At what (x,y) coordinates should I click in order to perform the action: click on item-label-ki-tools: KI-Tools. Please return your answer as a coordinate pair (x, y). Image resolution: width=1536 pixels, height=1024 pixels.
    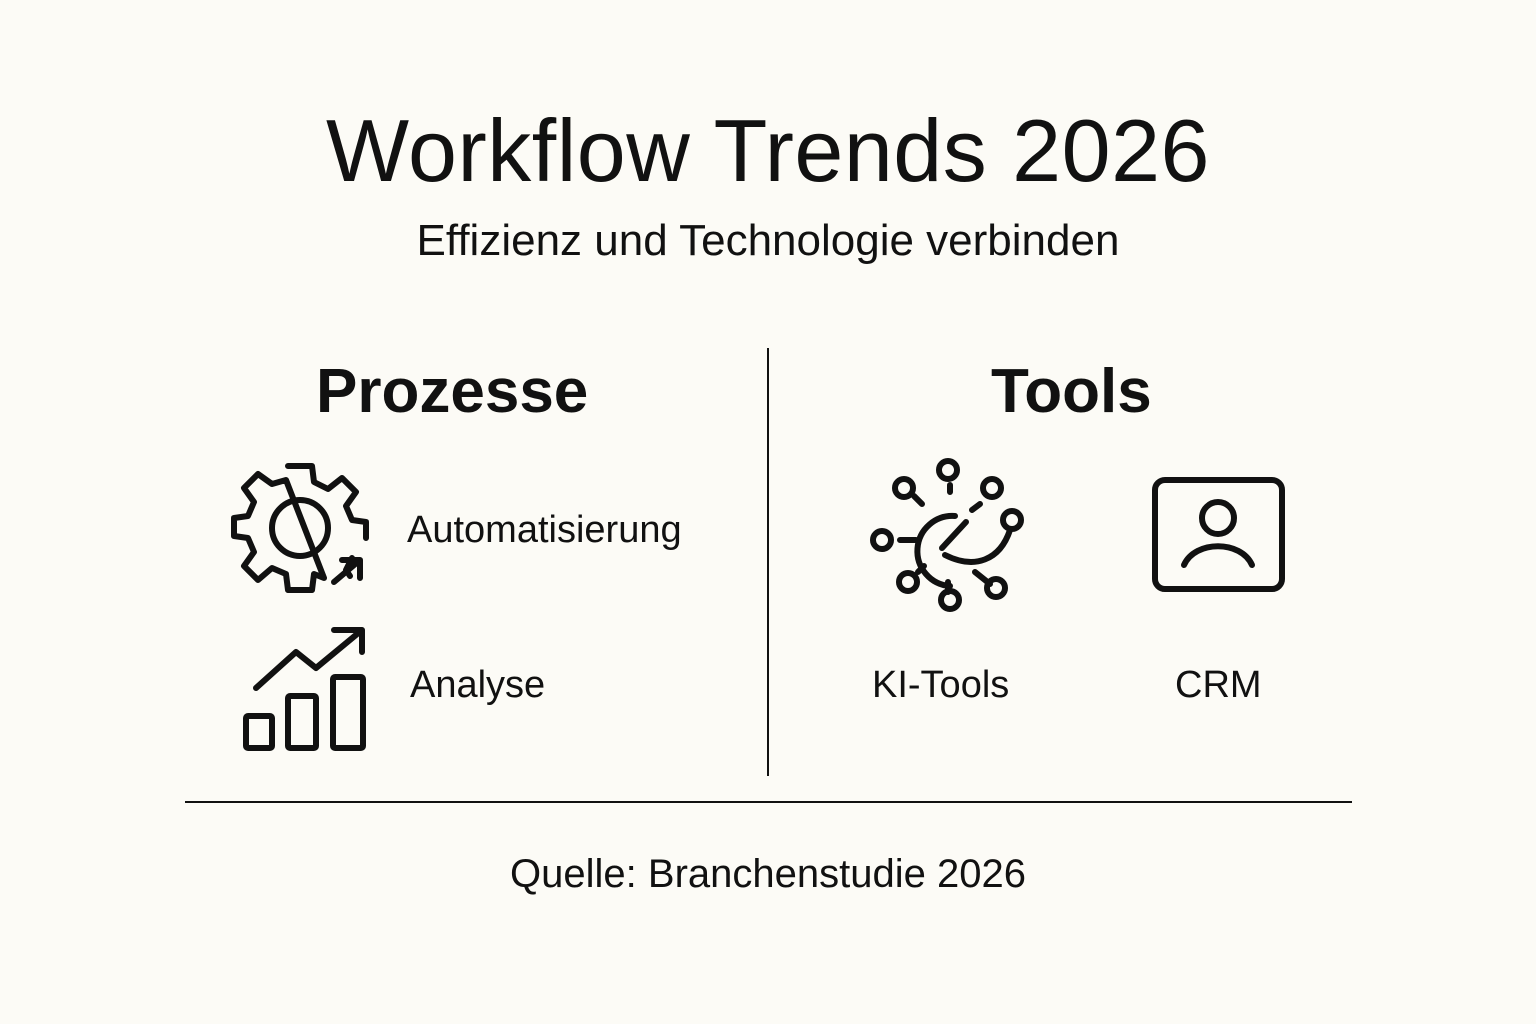
    Looking at the image, I should click on (941, 685).